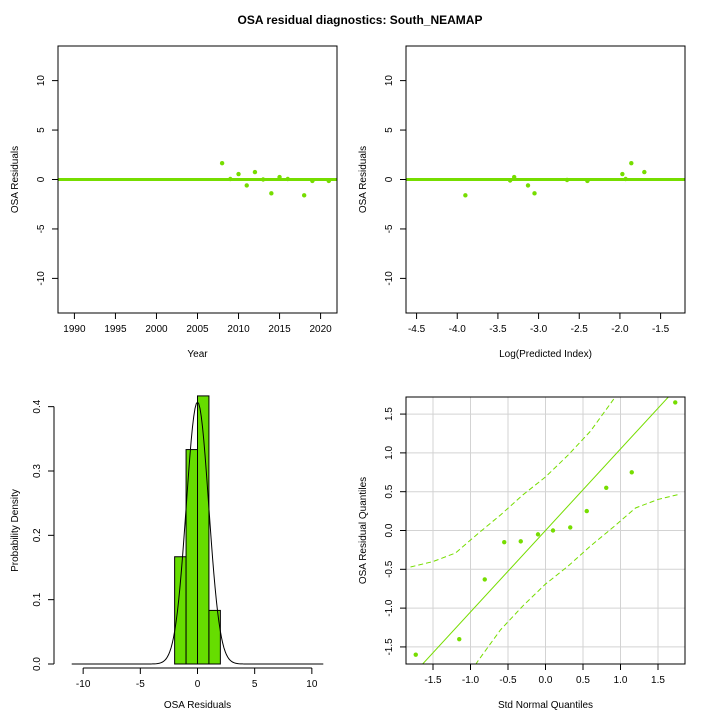 Image resolution: width=720 pixels, height=720 pixels. What do you see at coordinates (198, 684) in the screenshot?
I see `x-tick-label: 0` at bounding box center [198, 684].